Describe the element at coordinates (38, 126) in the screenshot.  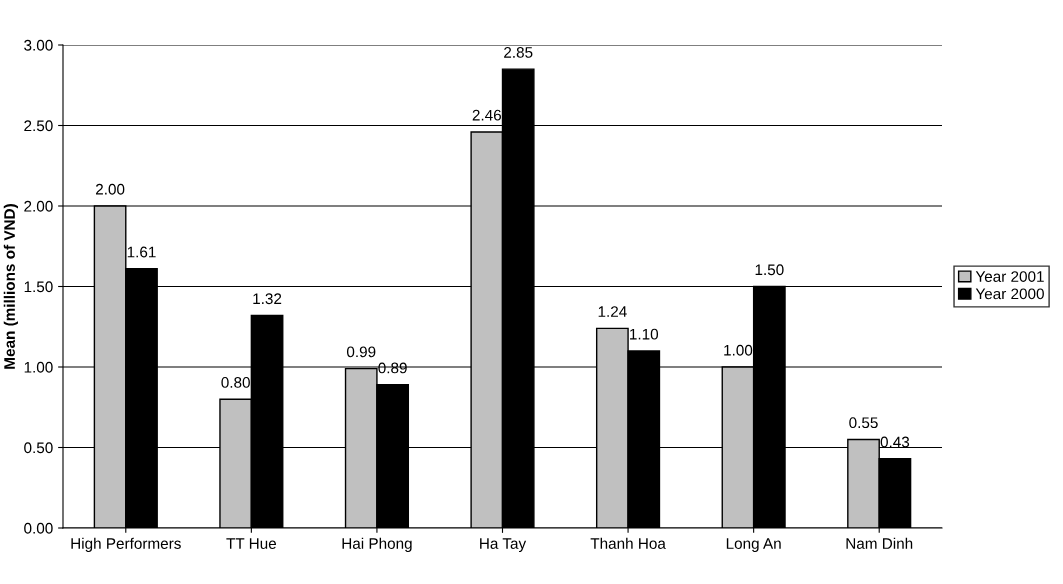
I see `y-tick-label: 2.50` at that location.